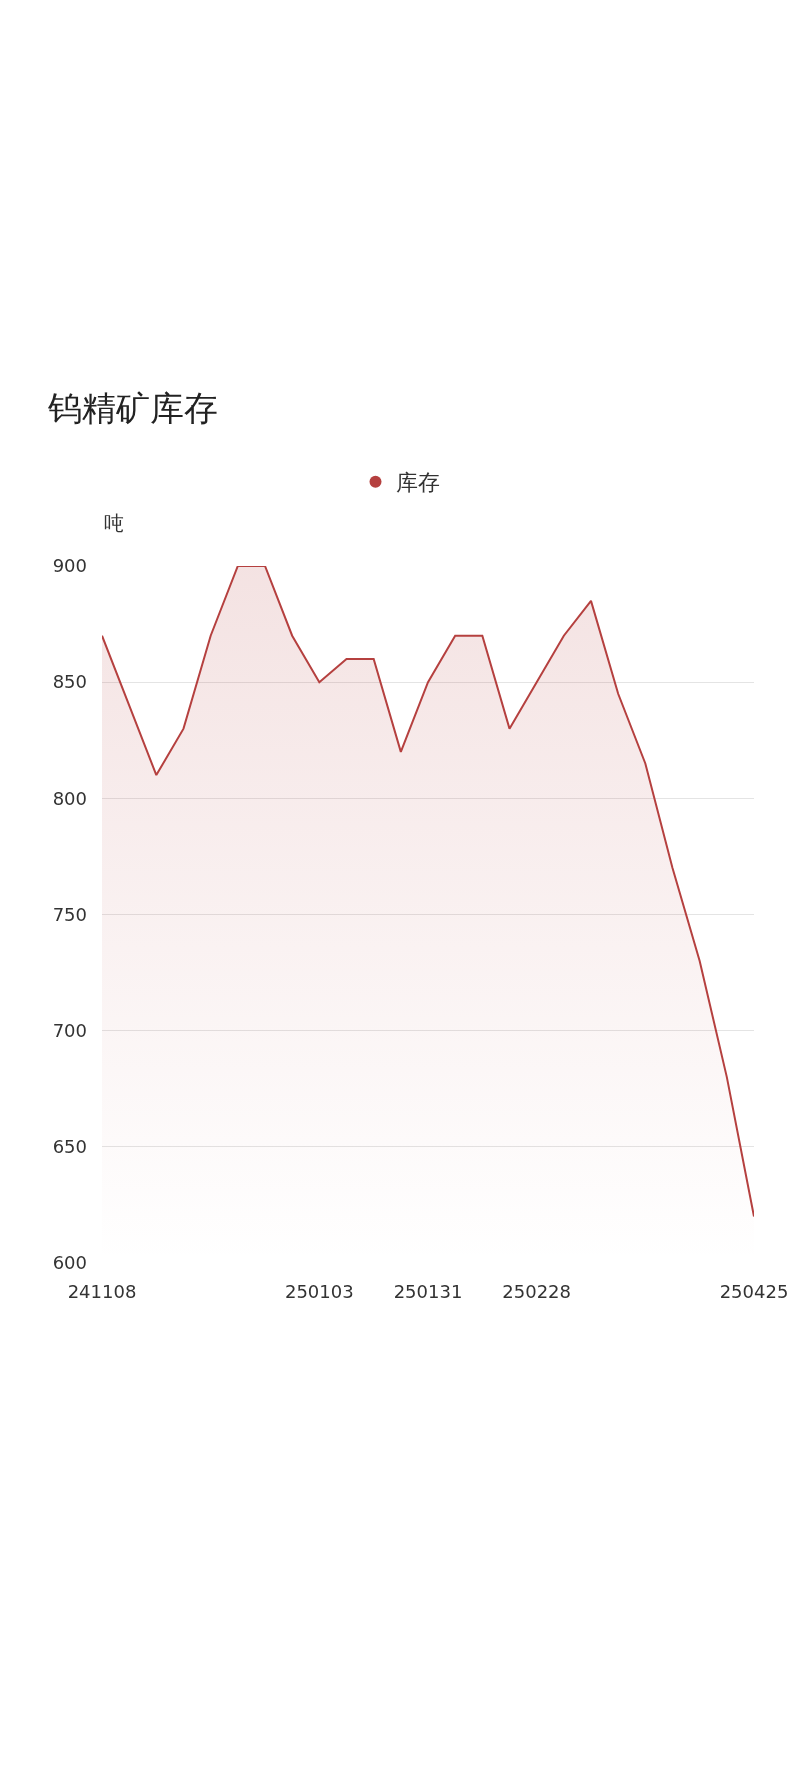 The image size is (800, 1778). Describe the element at coordinates (69, 914) in the screenshot. I see `y-tick-label: 750` at that location.